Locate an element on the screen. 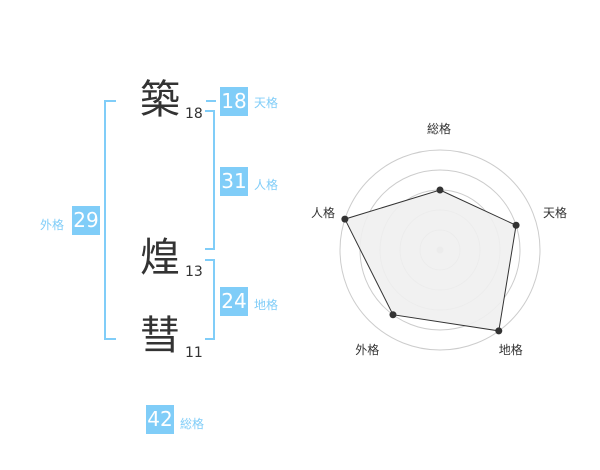  radar-ring is located at coordinates (440, 250).